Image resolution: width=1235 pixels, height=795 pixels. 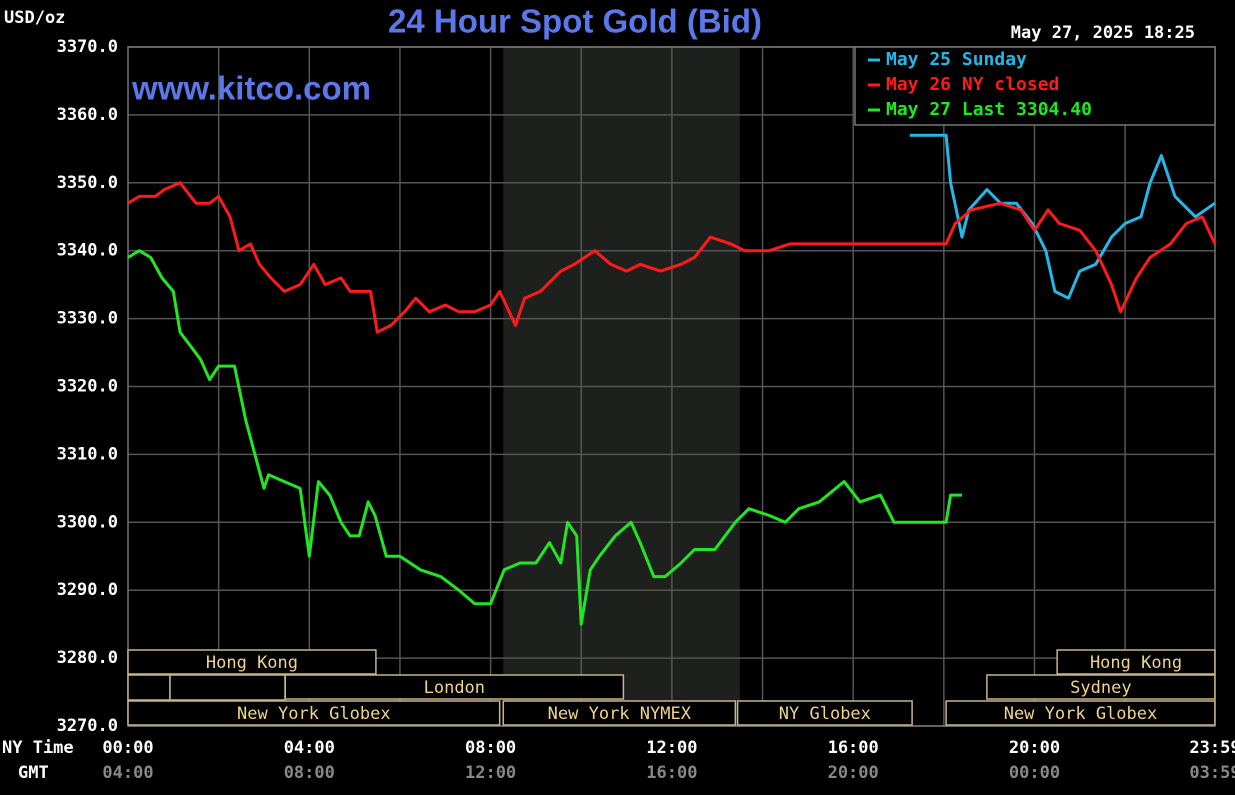 I want to click on legend-box, so click(x=1035, y=86).